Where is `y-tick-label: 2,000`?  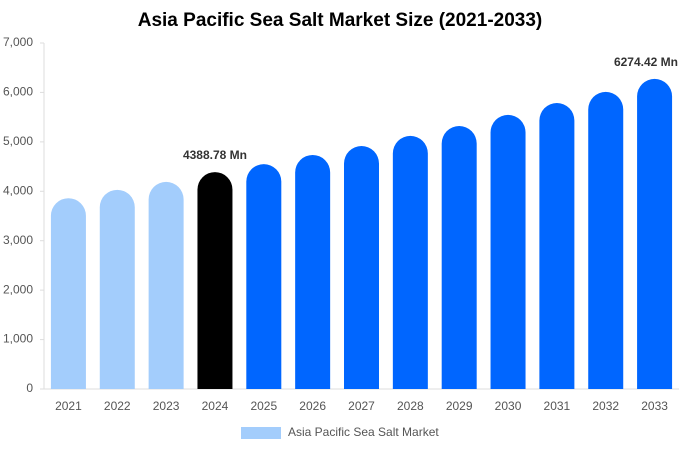 y-tick-label: 2,000 is located at coordinates (18, 289).